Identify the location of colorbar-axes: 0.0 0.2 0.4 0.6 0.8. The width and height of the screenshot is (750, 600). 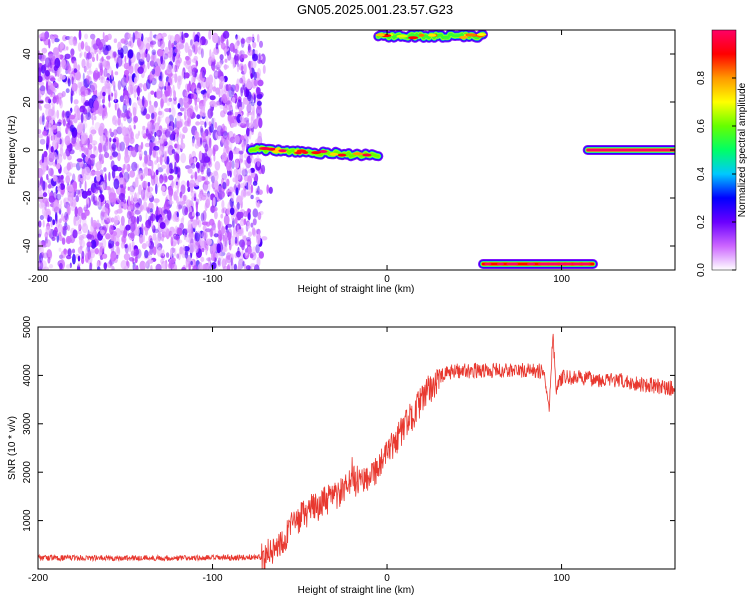
(716, 174).